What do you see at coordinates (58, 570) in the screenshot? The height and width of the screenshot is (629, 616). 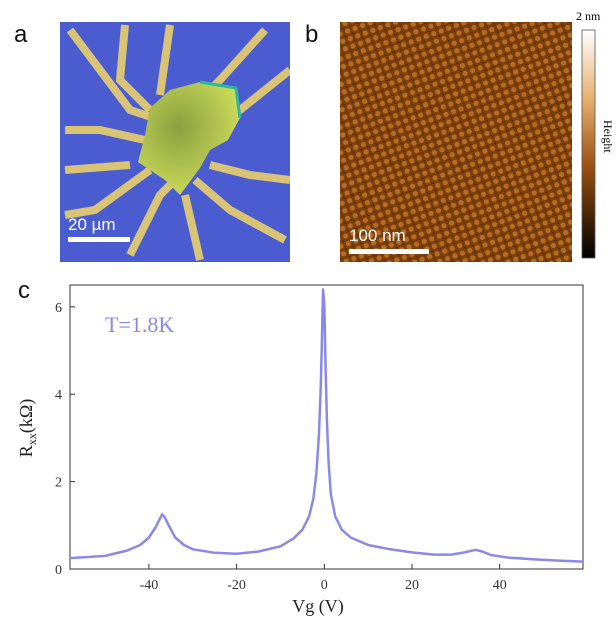 I see `y-tick-label: 0` at bounding box center [58, 570].